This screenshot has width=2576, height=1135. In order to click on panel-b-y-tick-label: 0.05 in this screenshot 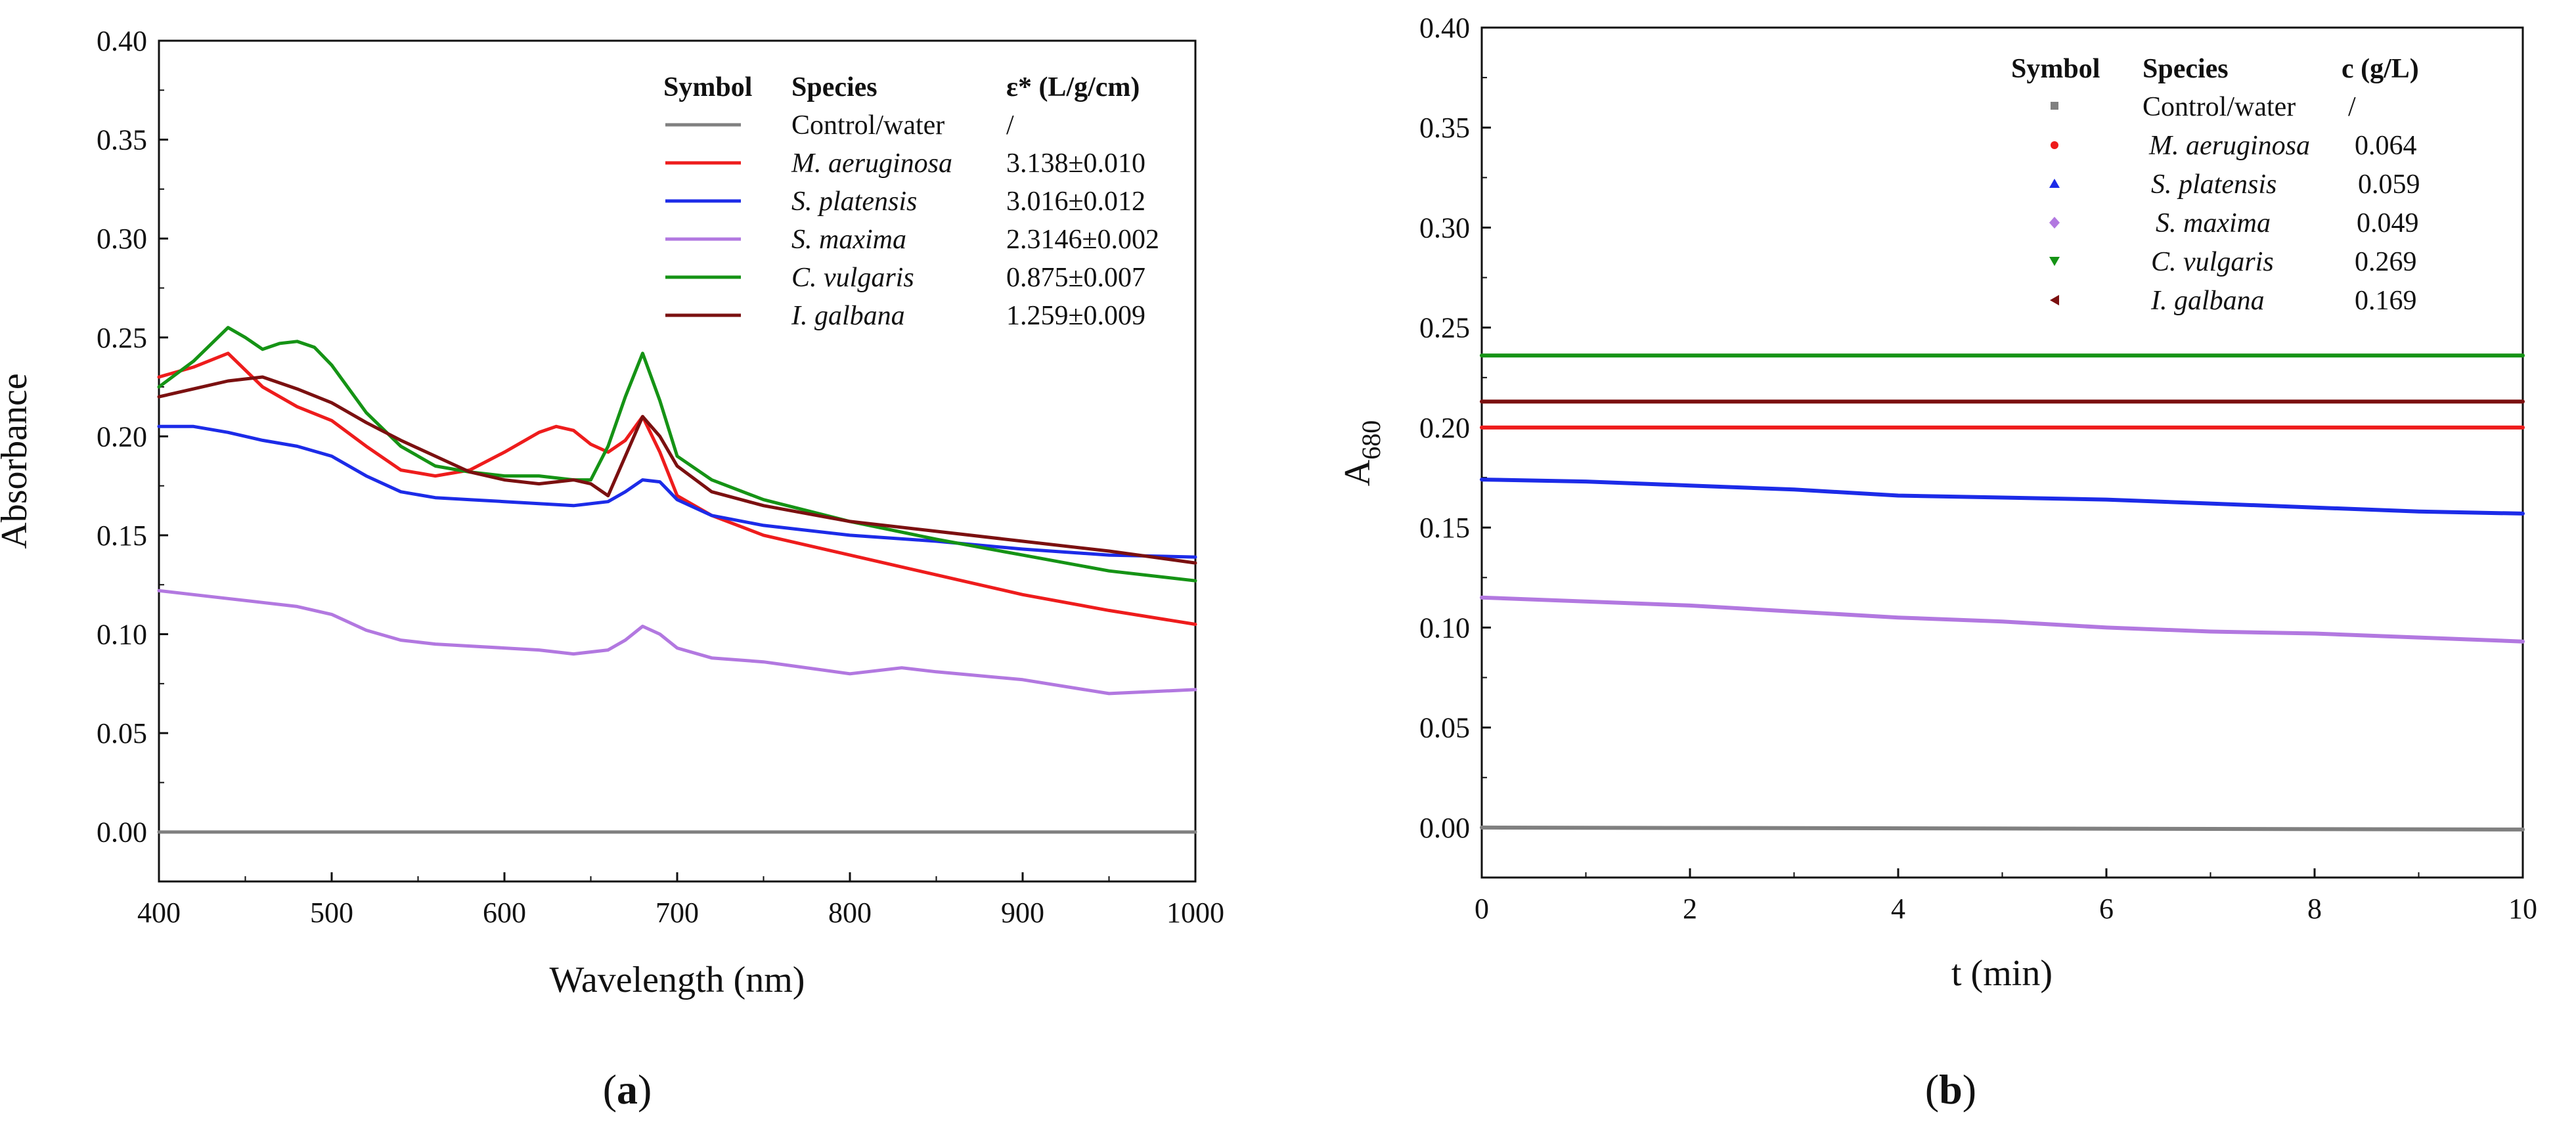, I will do `click(1444, 728)`.